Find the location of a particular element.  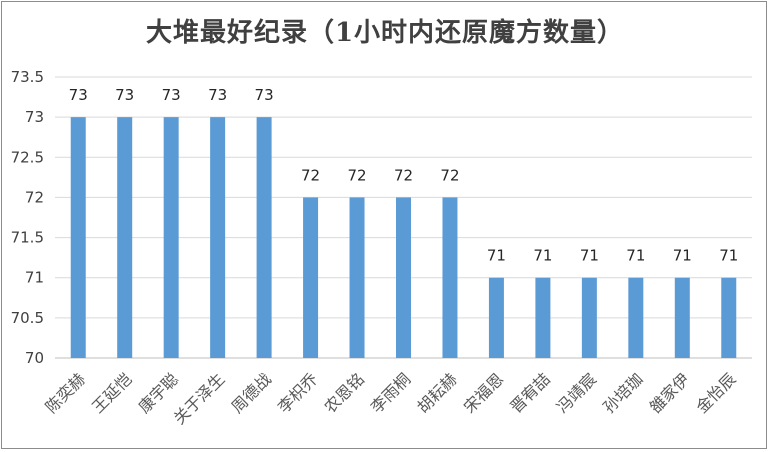

chart-title: 大堆最好纪录（1小时内还原魔方数量） is located at coordinates (385, 33).